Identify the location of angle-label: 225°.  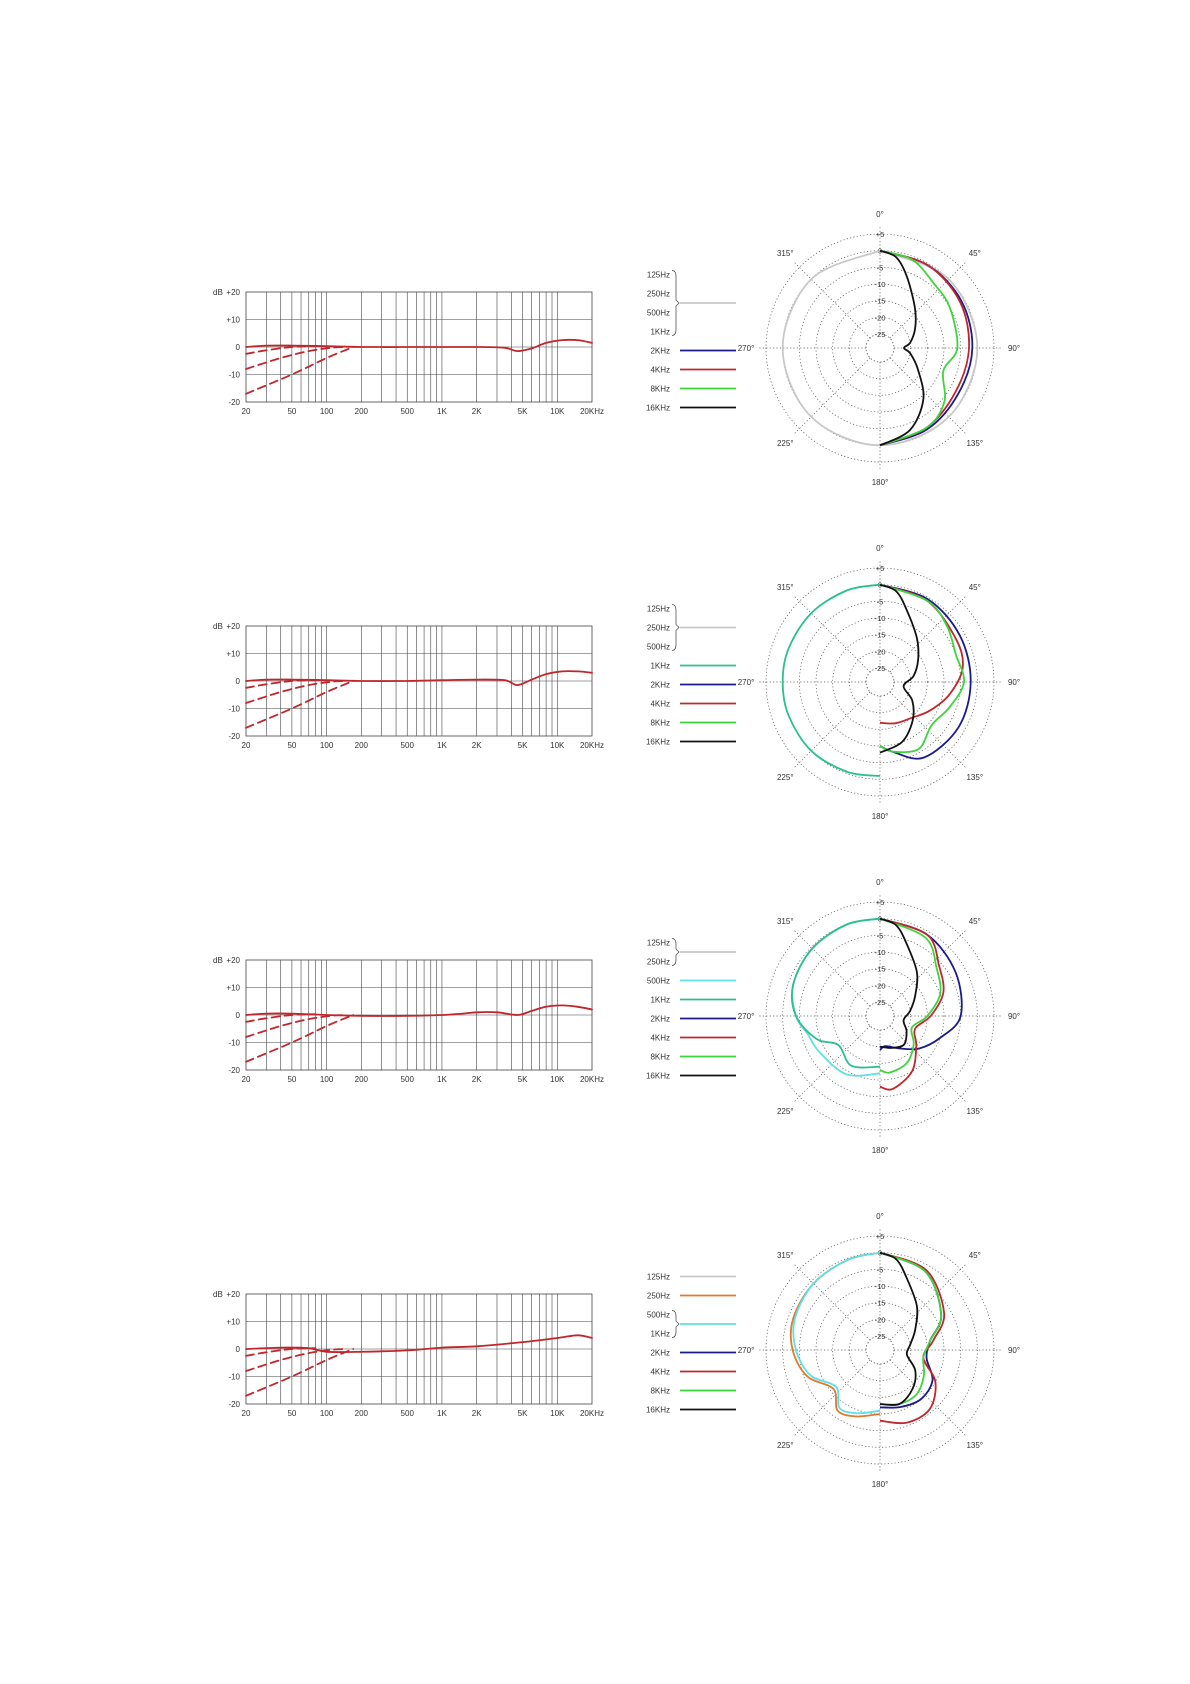
(785, 1445).